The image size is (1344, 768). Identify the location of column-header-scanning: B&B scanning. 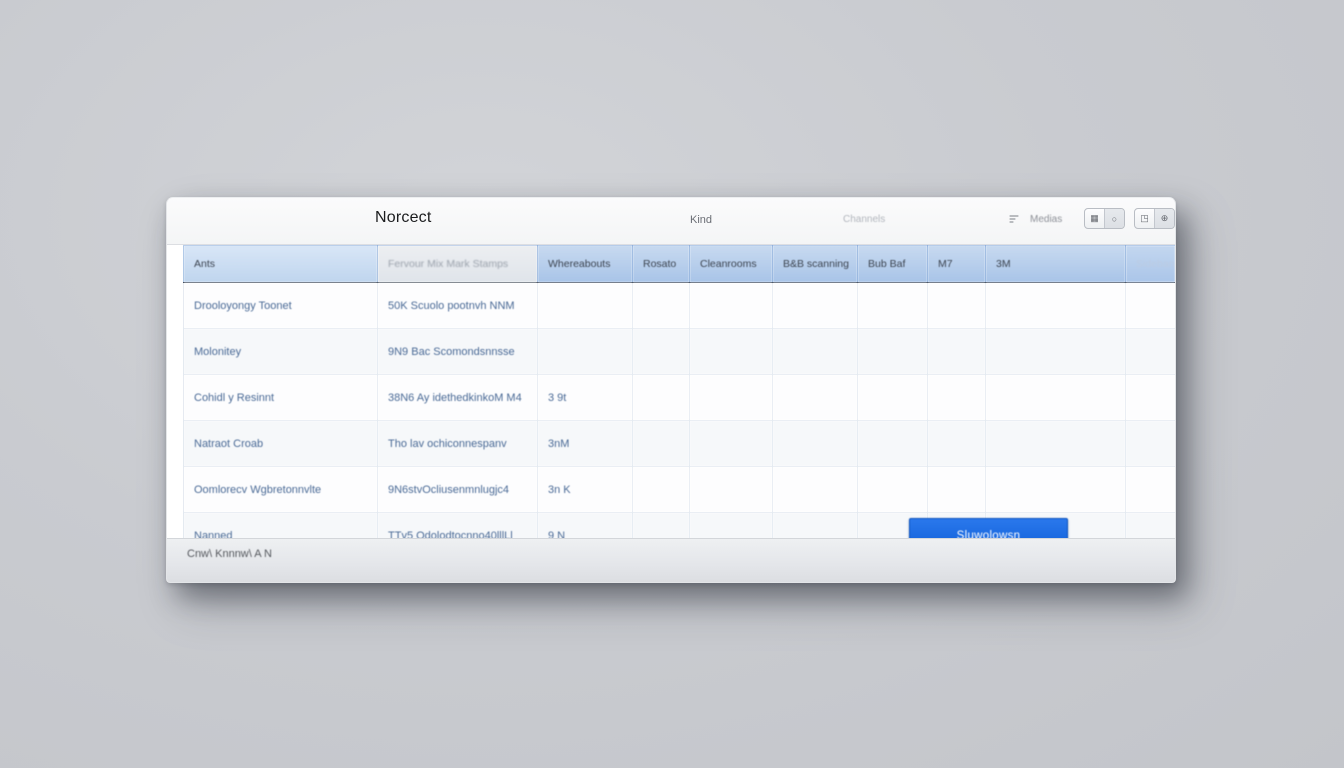
(815, 264).